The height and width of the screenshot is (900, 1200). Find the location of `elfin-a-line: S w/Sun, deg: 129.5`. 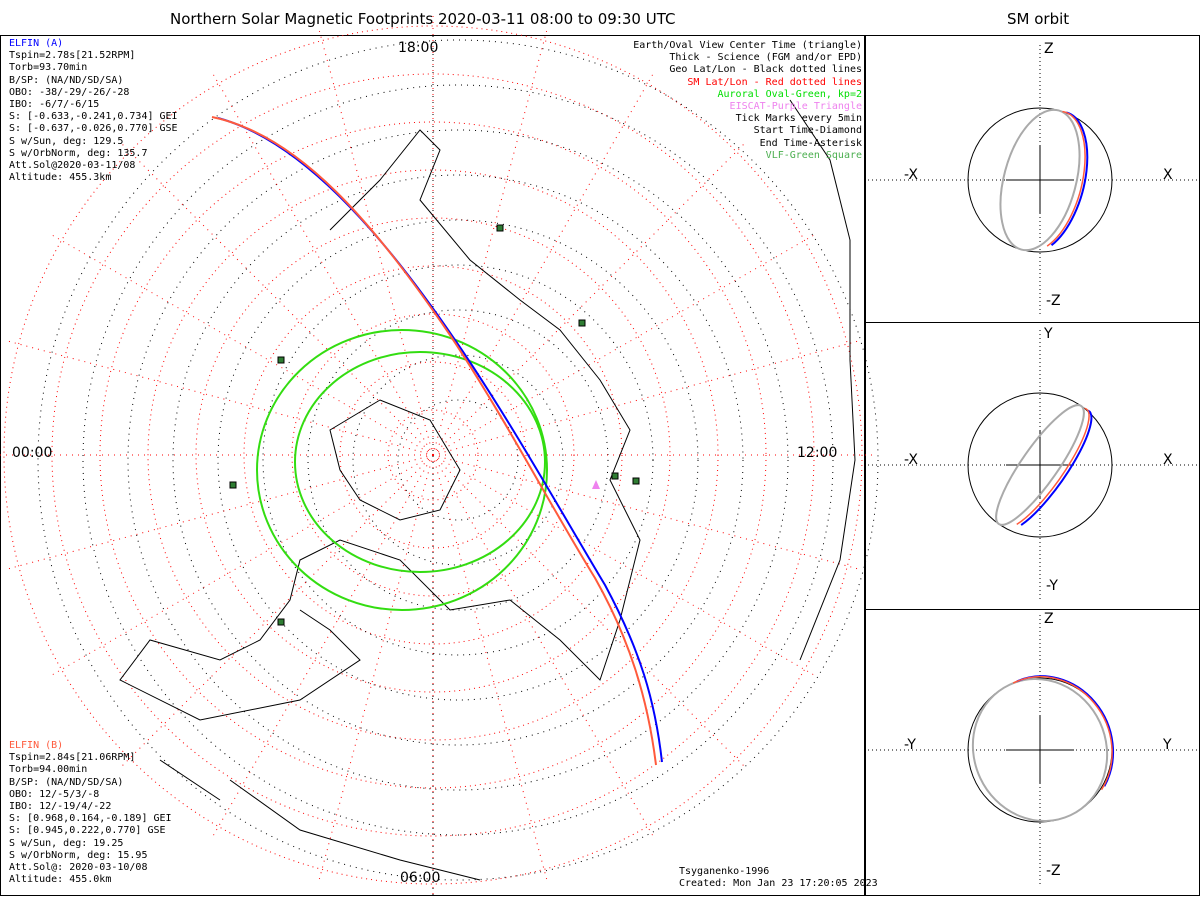

elfin-a-line: S w/Sun, deg: 129.5 is located at coordinates (66, 141).